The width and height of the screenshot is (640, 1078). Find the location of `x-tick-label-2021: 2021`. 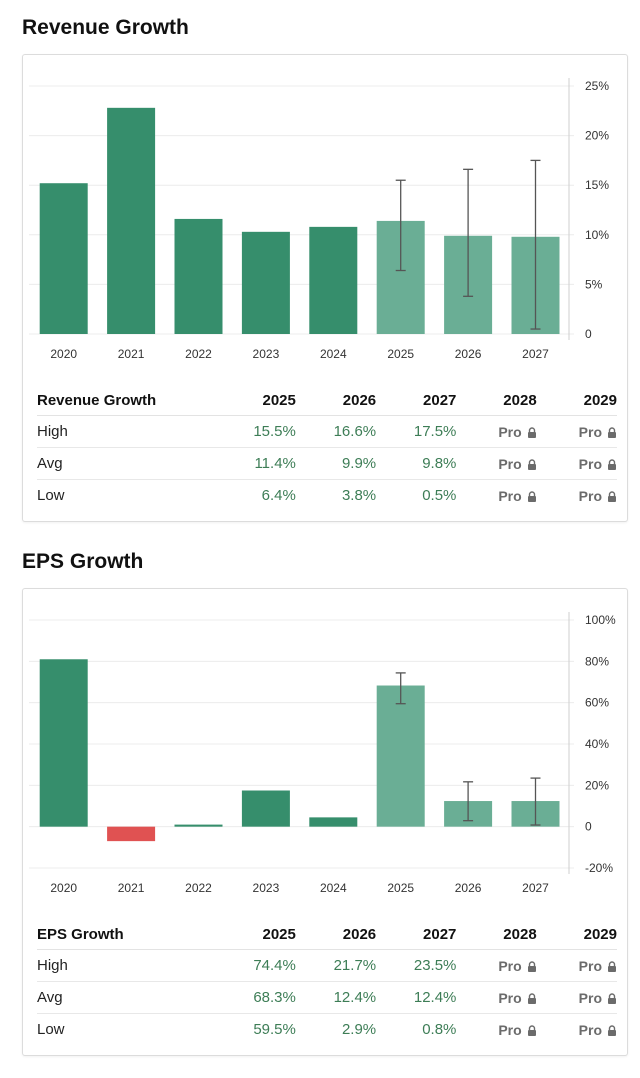

x-tick-label-2021: 2021 is located at coordinates (131, 354).